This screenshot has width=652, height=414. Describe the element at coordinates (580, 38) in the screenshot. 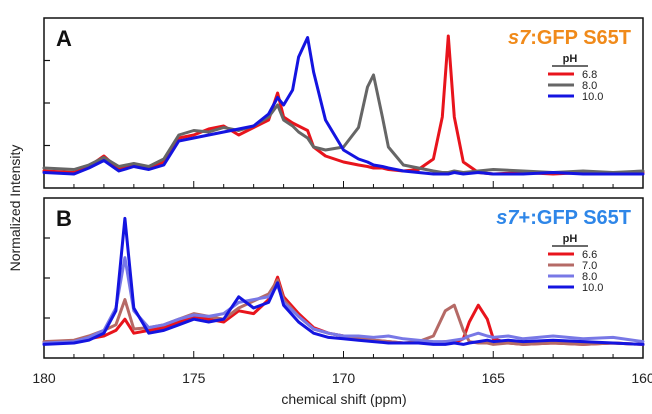

I see `panel-title-rest: :GFP S65T` at that location.